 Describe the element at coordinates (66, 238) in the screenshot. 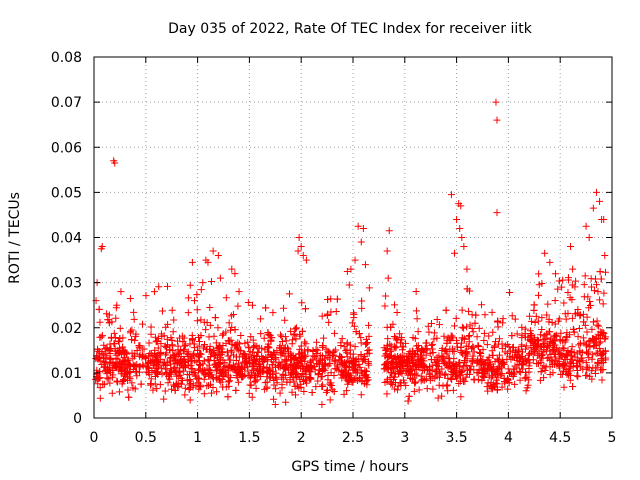

I see `y-tick-labels: 0 0.01 0.02 0.03 0.04 0.05 0.06 0.07 0.08` at that location.